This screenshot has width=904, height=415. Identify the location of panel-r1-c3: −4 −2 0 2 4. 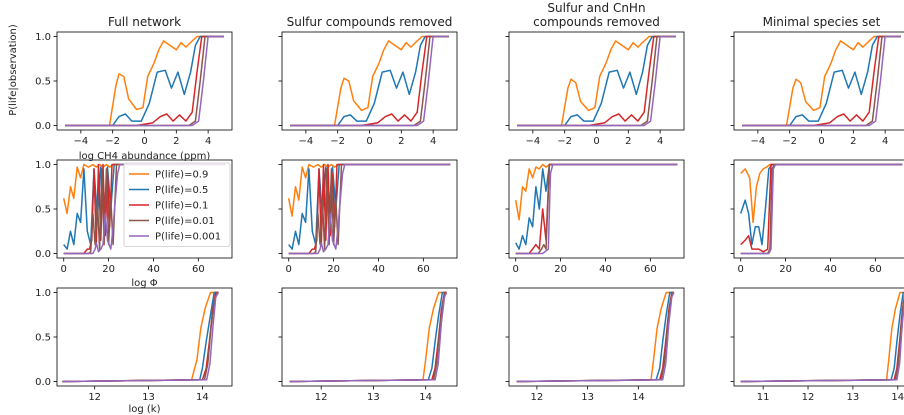
(595, 89).